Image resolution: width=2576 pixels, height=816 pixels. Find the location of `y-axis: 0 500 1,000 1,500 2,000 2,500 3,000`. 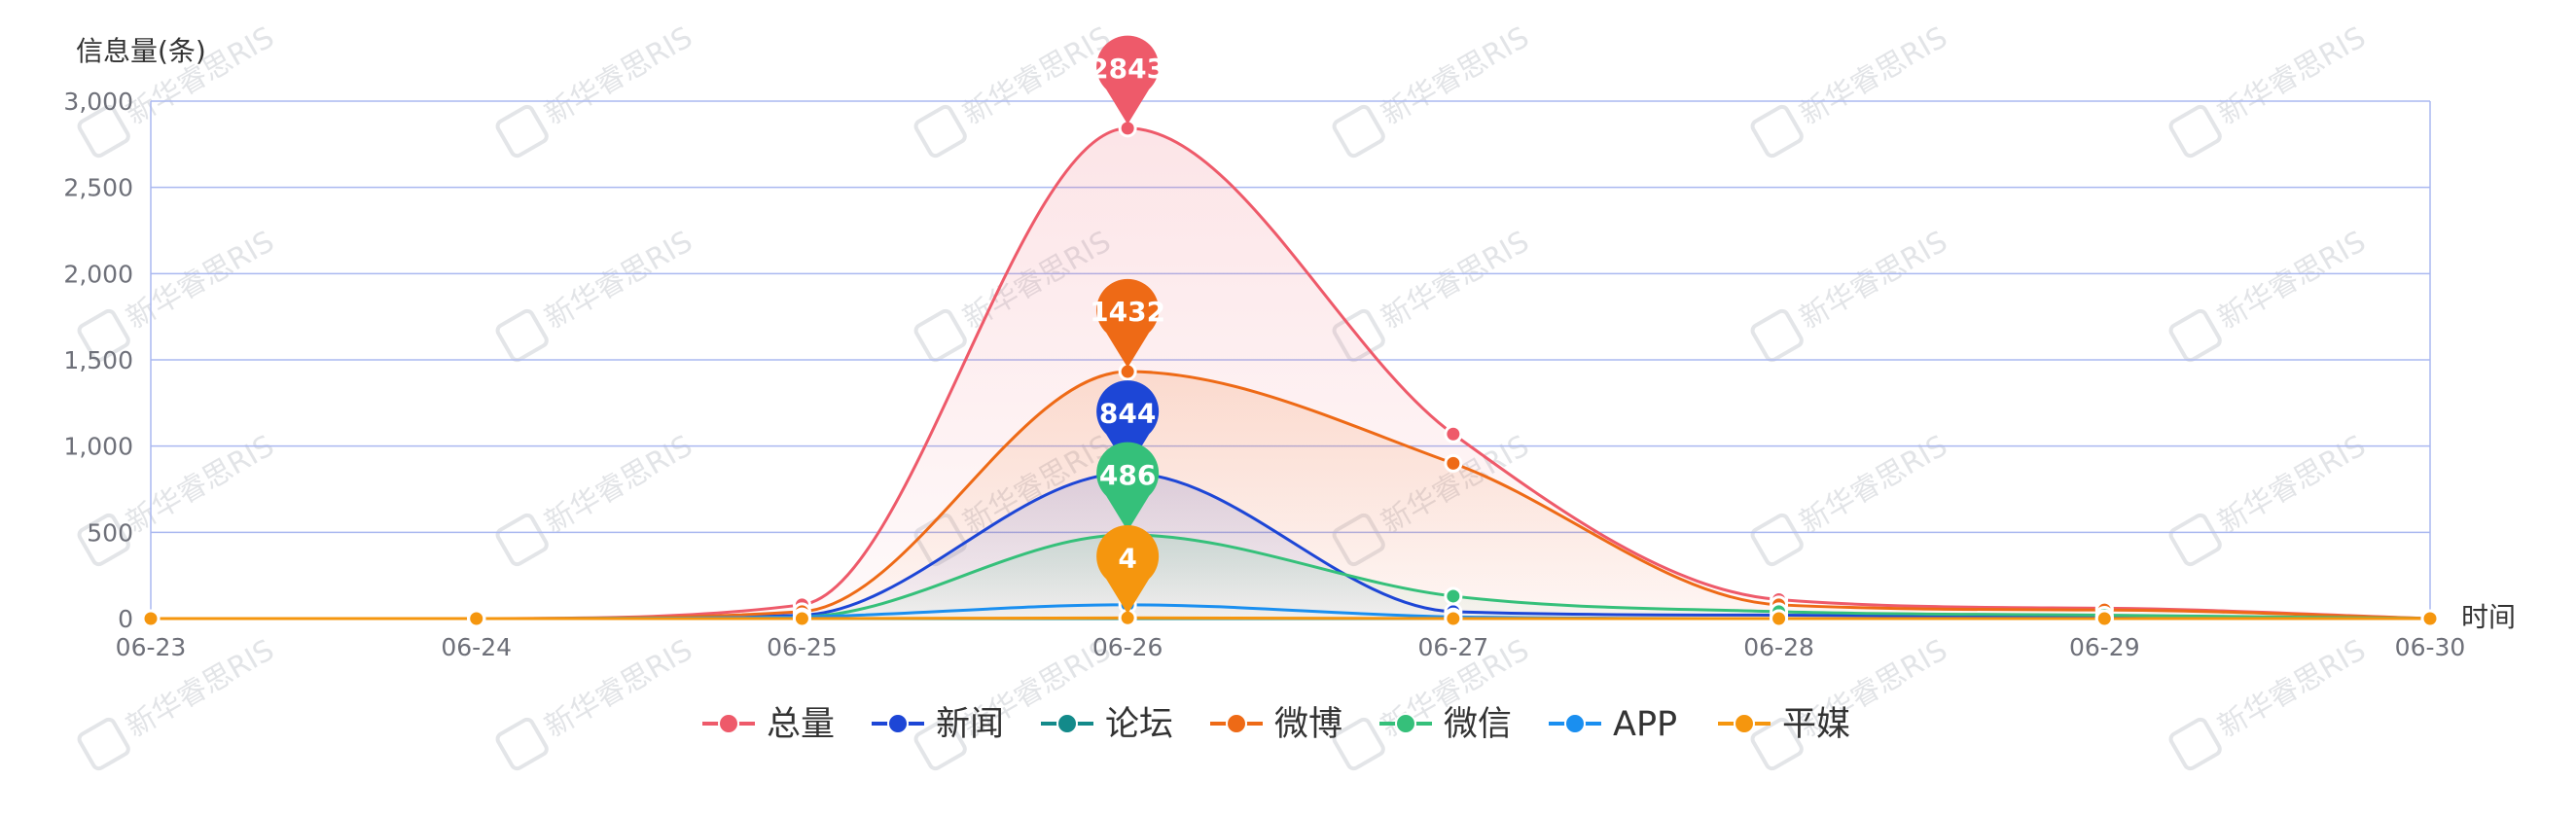

y-axis: 0 500 1,000 1,500 2,000 2,500 3,000 is located at coordinates (98, 360).